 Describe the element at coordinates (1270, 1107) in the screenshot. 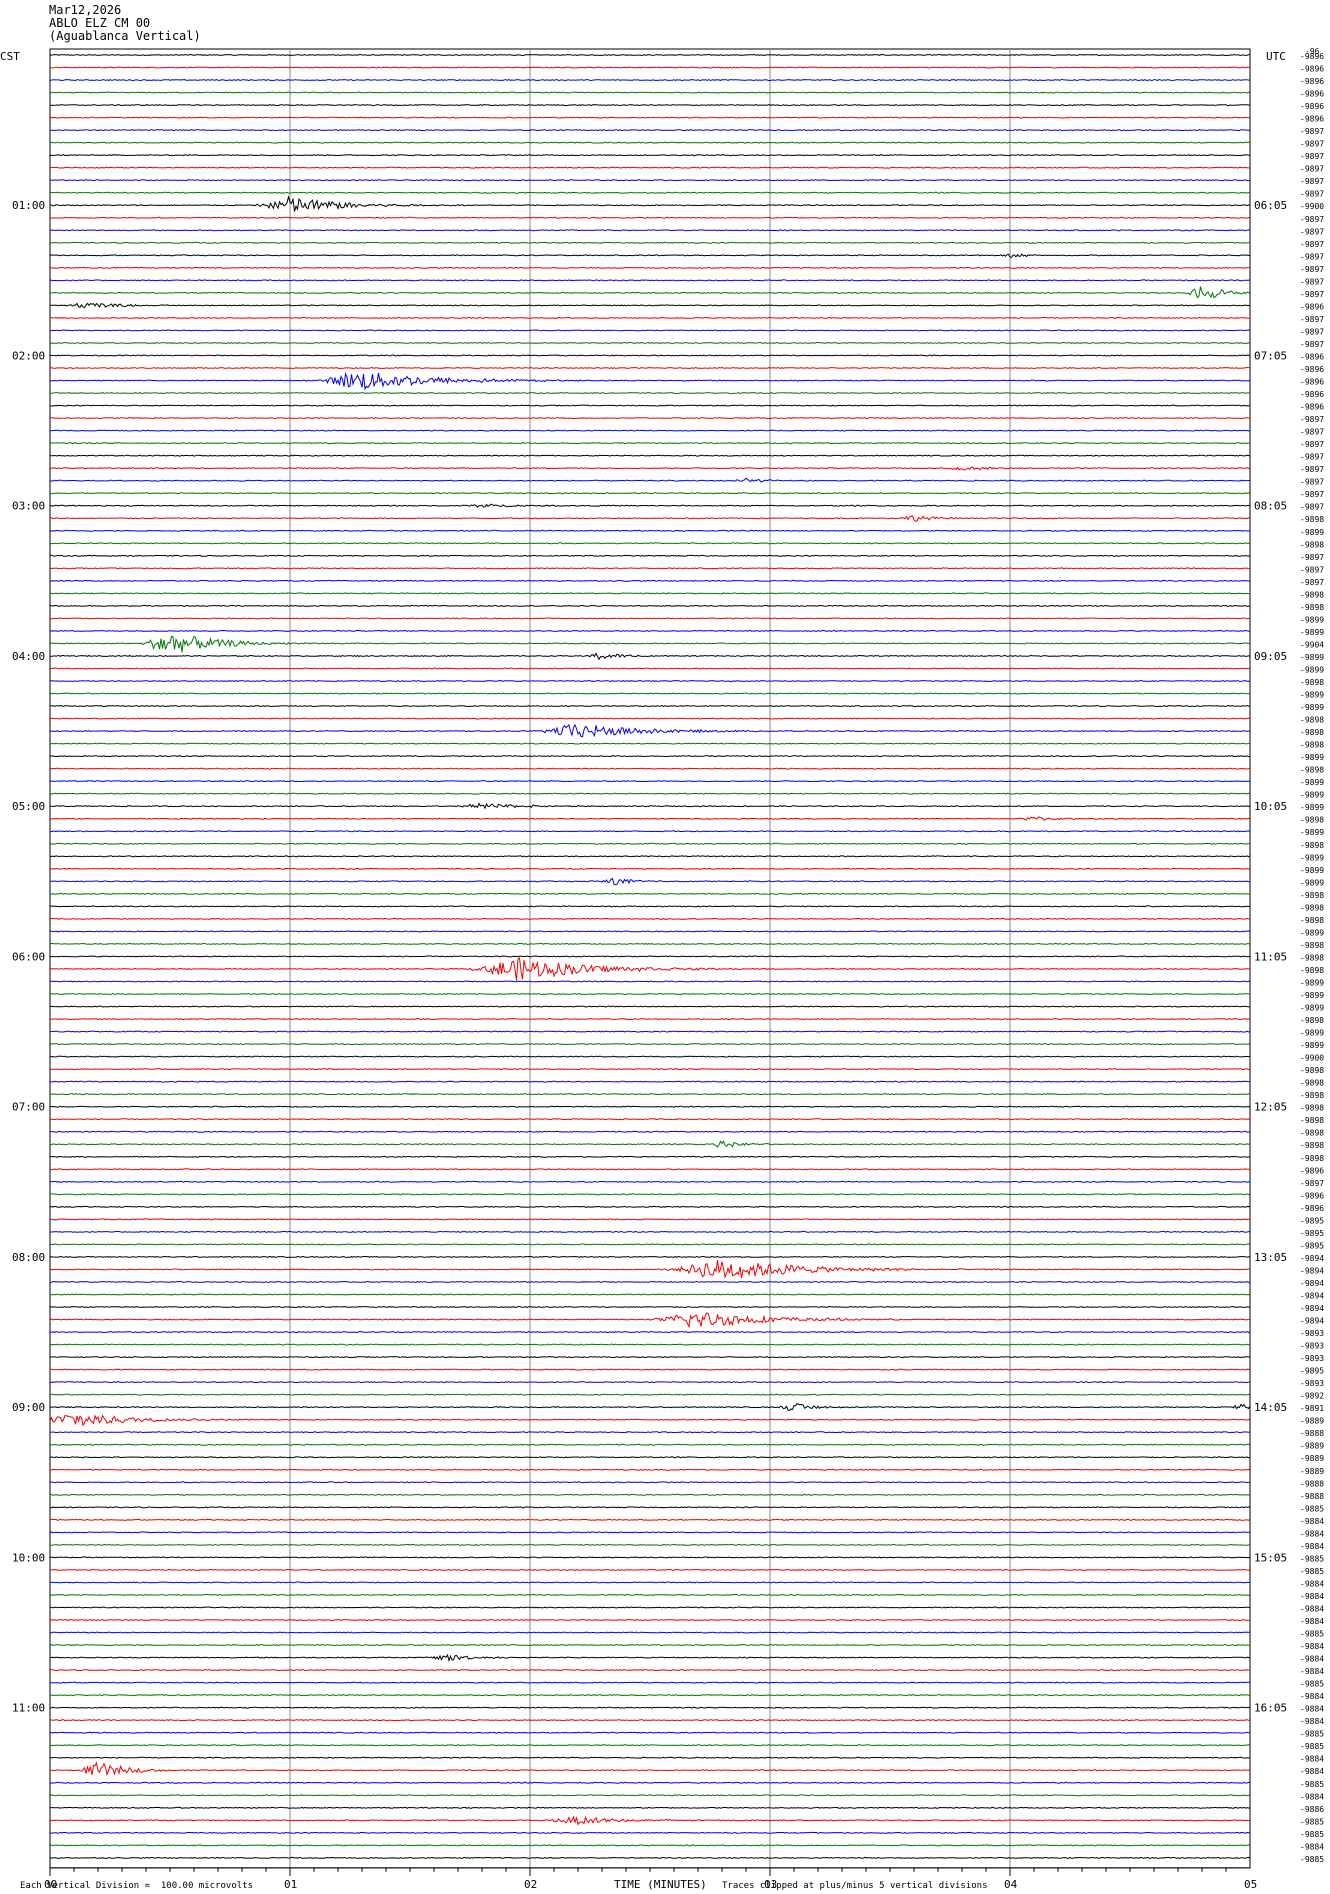

I see `right-time-label: 12:05` at that location.